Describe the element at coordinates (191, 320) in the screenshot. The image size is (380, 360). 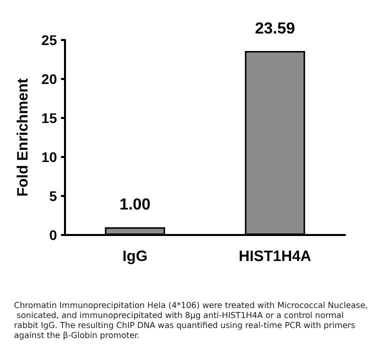
I see `text: Chromatin Immunoprecipitation Hela (4*106) were treated with Micrococcal Nuclease, sonicated, and immunoprecipitated with 8μg anti-HIST1H4A or a control normal rabbit IgG. The resulting ChIP DNA was quantified using real-time PCR with primers against the β-Globin promoter.` at that location.